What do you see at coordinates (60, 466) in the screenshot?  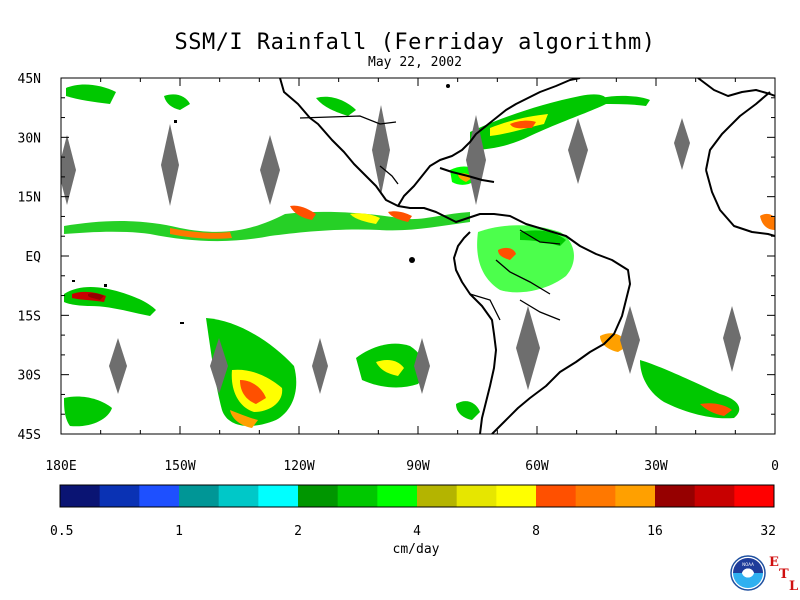 I see `lon-tick-label: 180E` at bounding box center [60, 466].